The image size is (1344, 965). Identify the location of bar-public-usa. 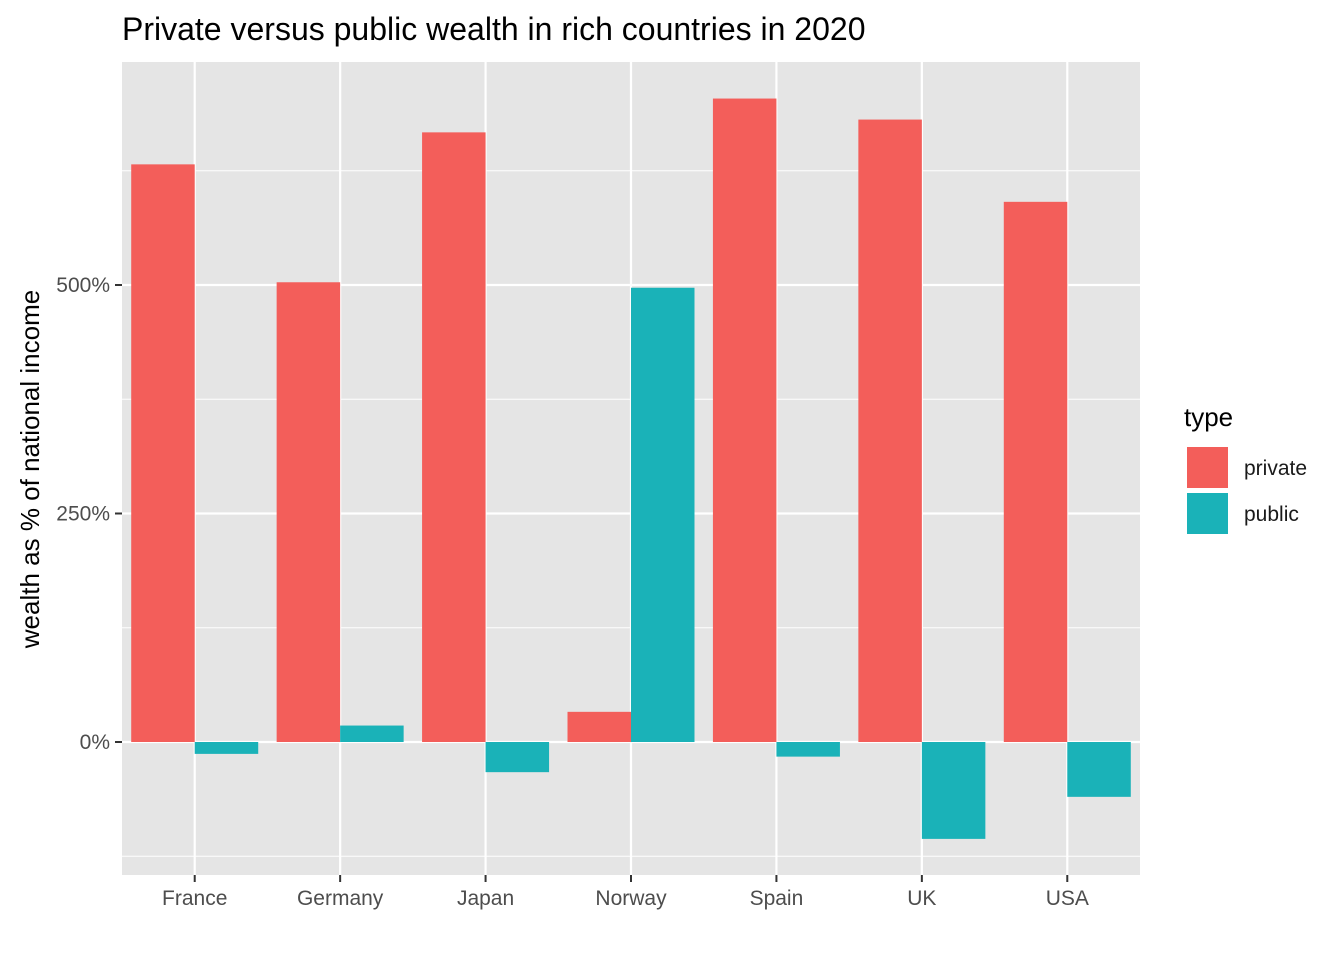
(1099, 769).